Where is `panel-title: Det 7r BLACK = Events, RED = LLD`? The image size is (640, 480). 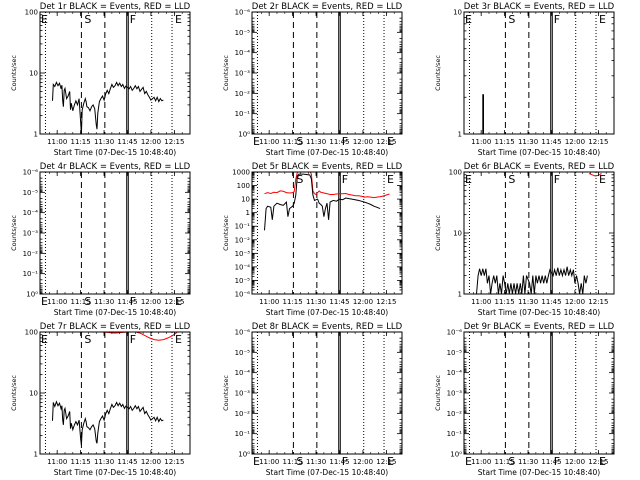 panel-title: Det 7r BLACK = Events, RED = LLD is located at coordinates (115, 327).